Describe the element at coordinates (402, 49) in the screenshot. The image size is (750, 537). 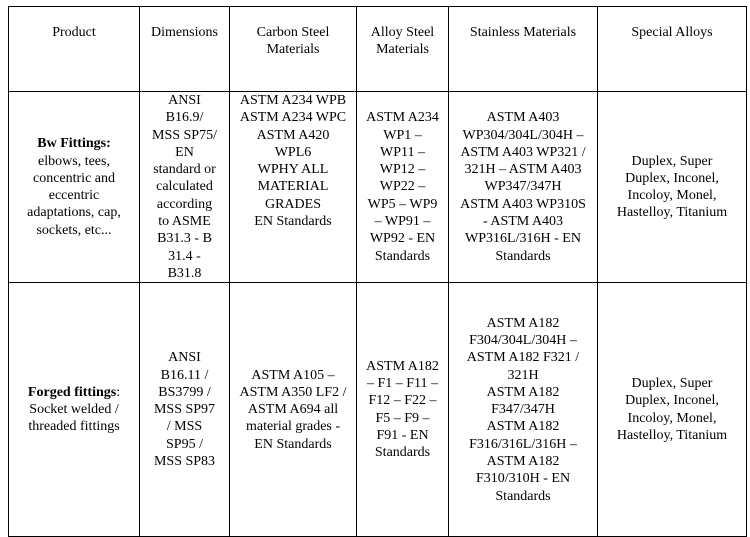
I see `header-alloy-steel: Alloy Steel Materials` at that location.